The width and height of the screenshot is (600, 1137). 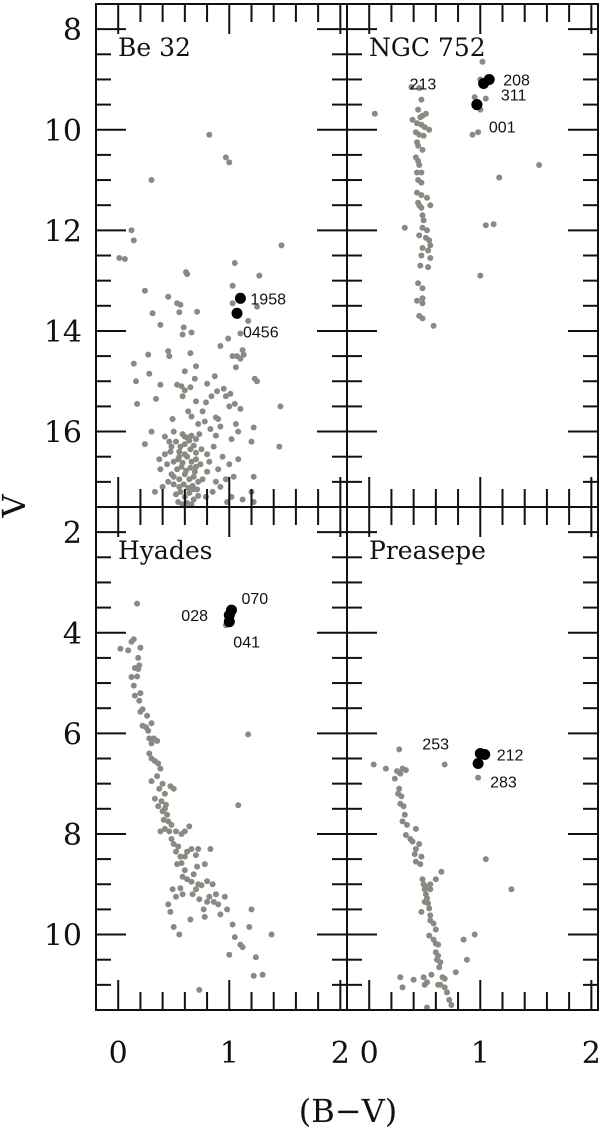 What do you see at coordinates (442, 878) in the screenshot?
I see `field-stars` at bounding box center [442, 878].